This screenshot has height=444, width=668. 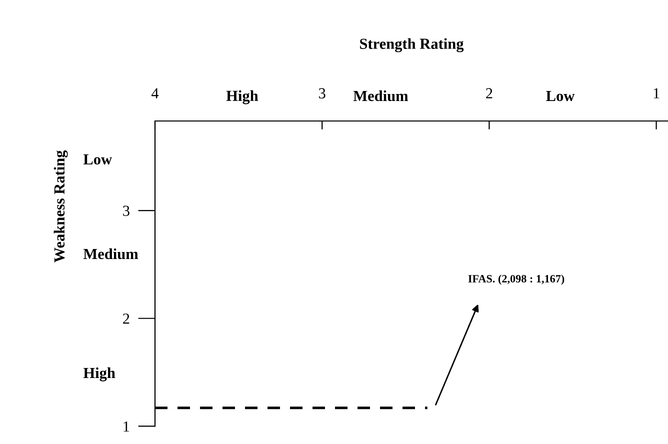 What do you see at coordinates (489, 93) in the screenshot?
I see `x-tick-label: 2` at bounding box center [489, 93].